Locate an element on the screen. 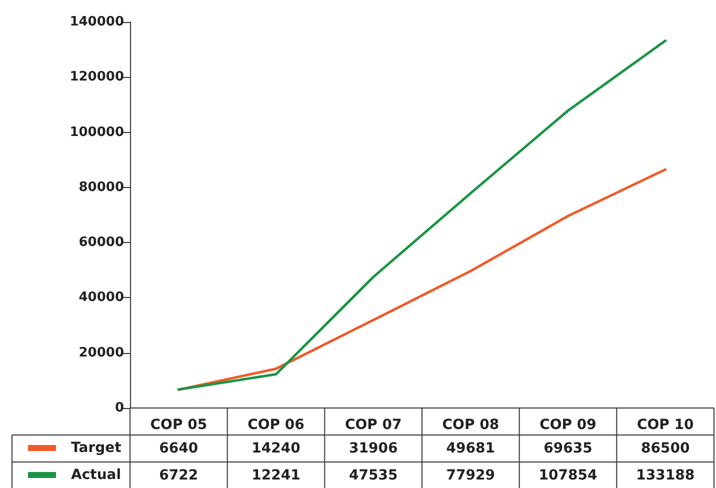 Image resolution: width=716 pixels, height=488 pixels. x-tick-label: COP 07 is located at coordinates (373, 425).